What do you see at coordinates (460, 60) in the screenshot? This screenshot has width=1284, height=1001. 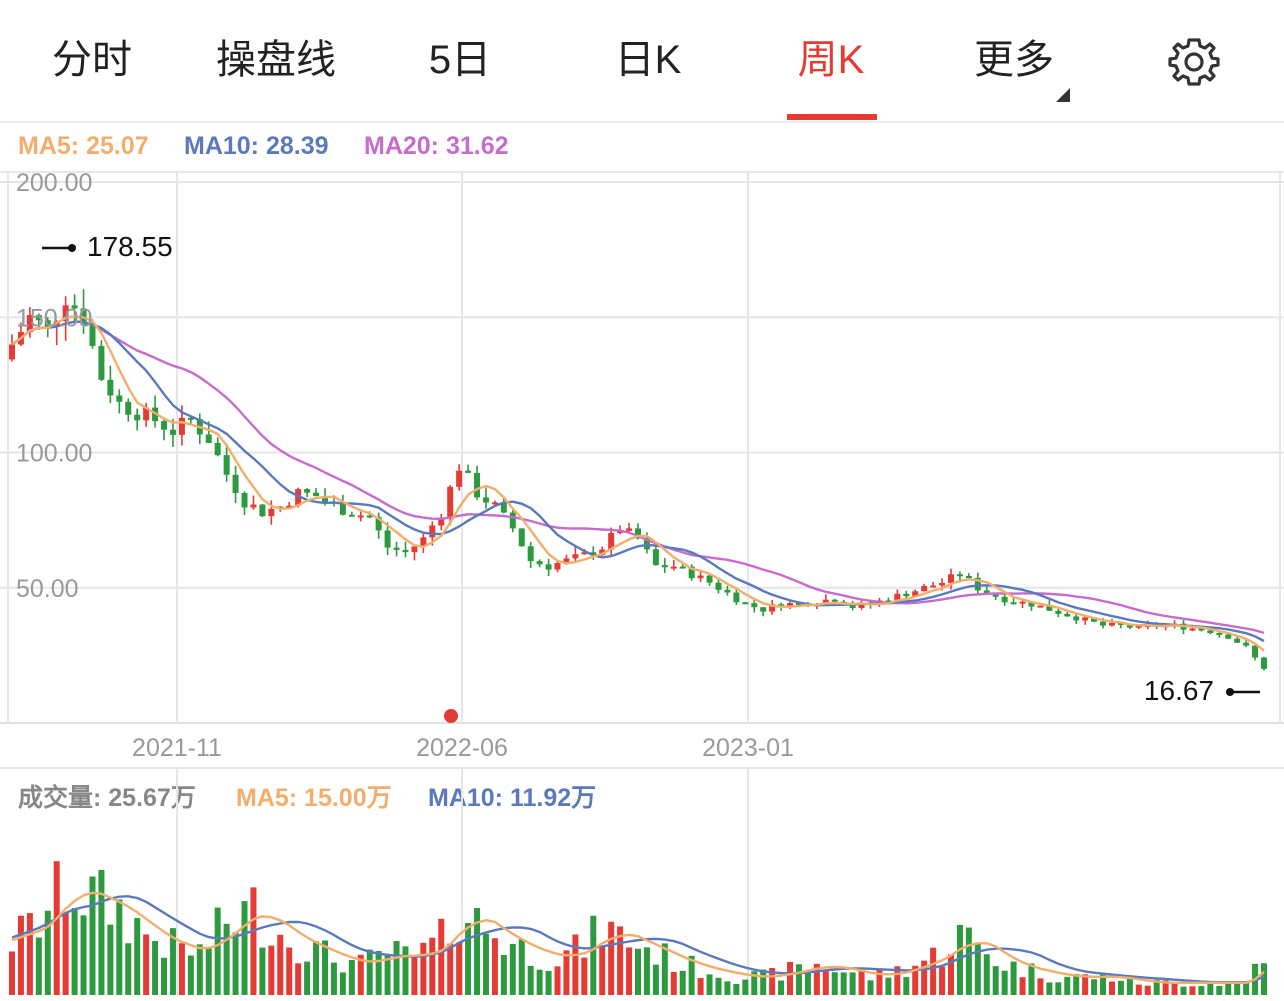 I see `tab-5-day: 5日` at bounding box center [460, 60].